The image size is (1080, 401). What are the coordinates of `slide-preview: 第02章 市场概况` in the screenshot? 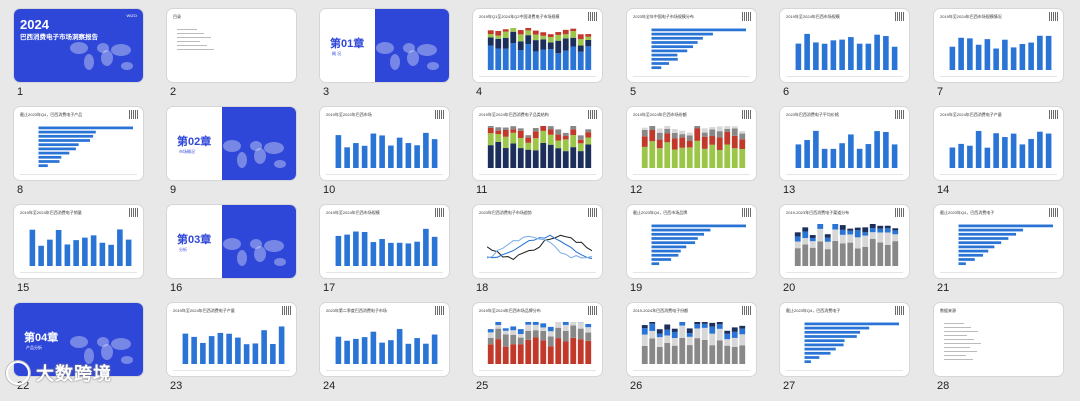 It's located at (231, 143).